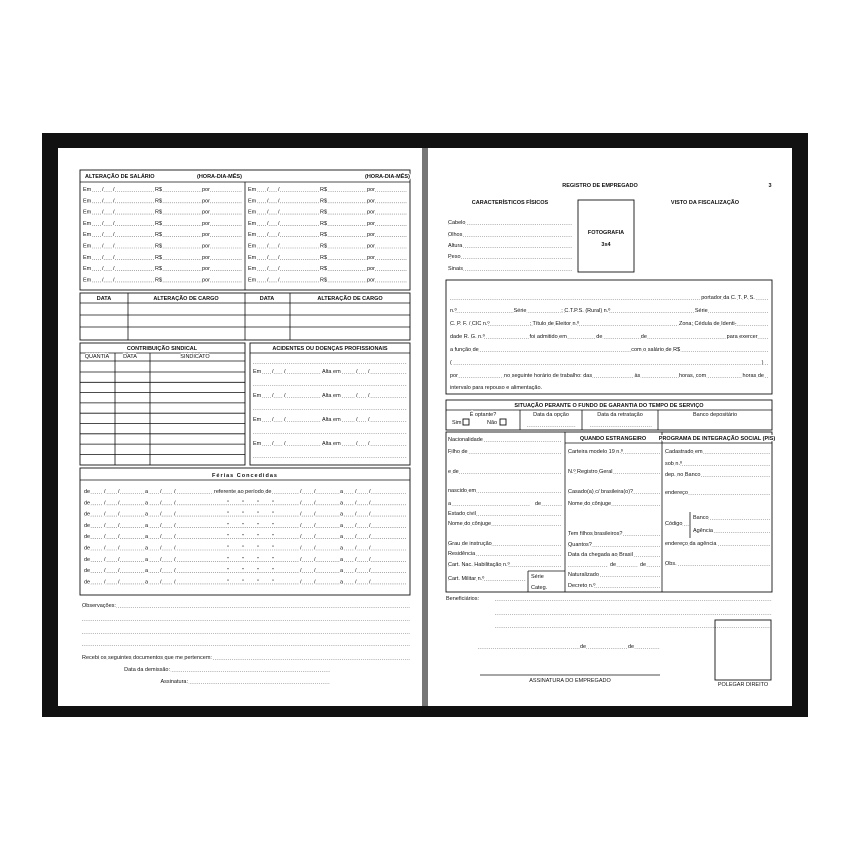 Image resolution: width=850 pixels, height=850 pixels. Describe the element at coordinates (637, 376) in the screenshot. I see `label: às` at that location.